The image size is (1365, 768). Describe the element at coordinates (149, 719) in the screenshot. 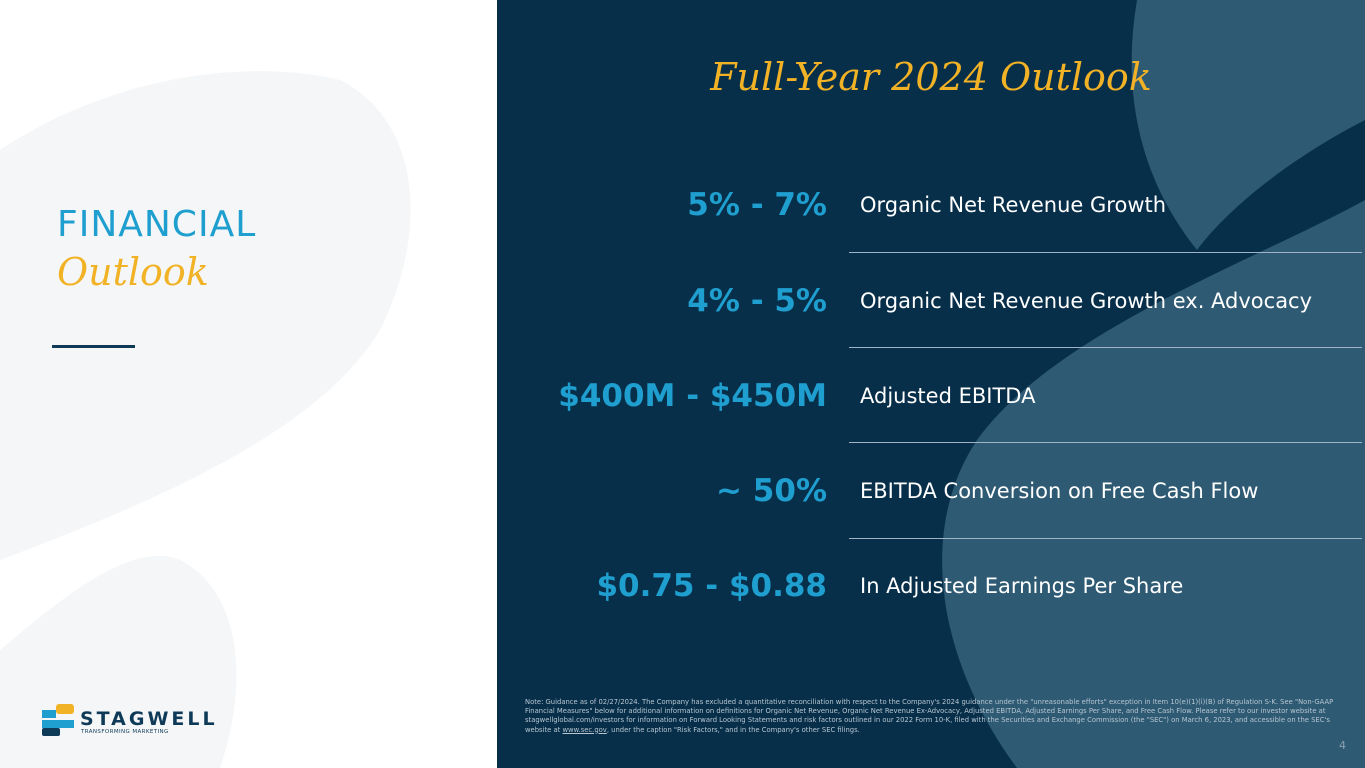

I see `logo-wordmark: STAGWELL` at that location.